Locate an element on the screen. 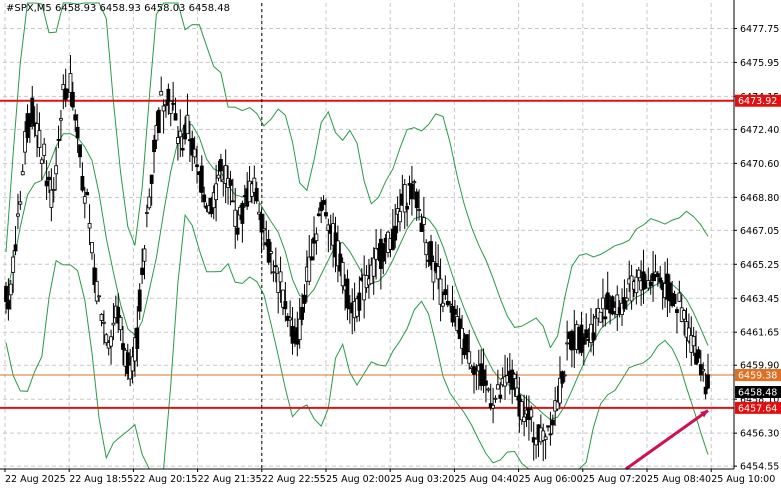  price-level-tag: 6473.92 is located at coordinates (758, 100).